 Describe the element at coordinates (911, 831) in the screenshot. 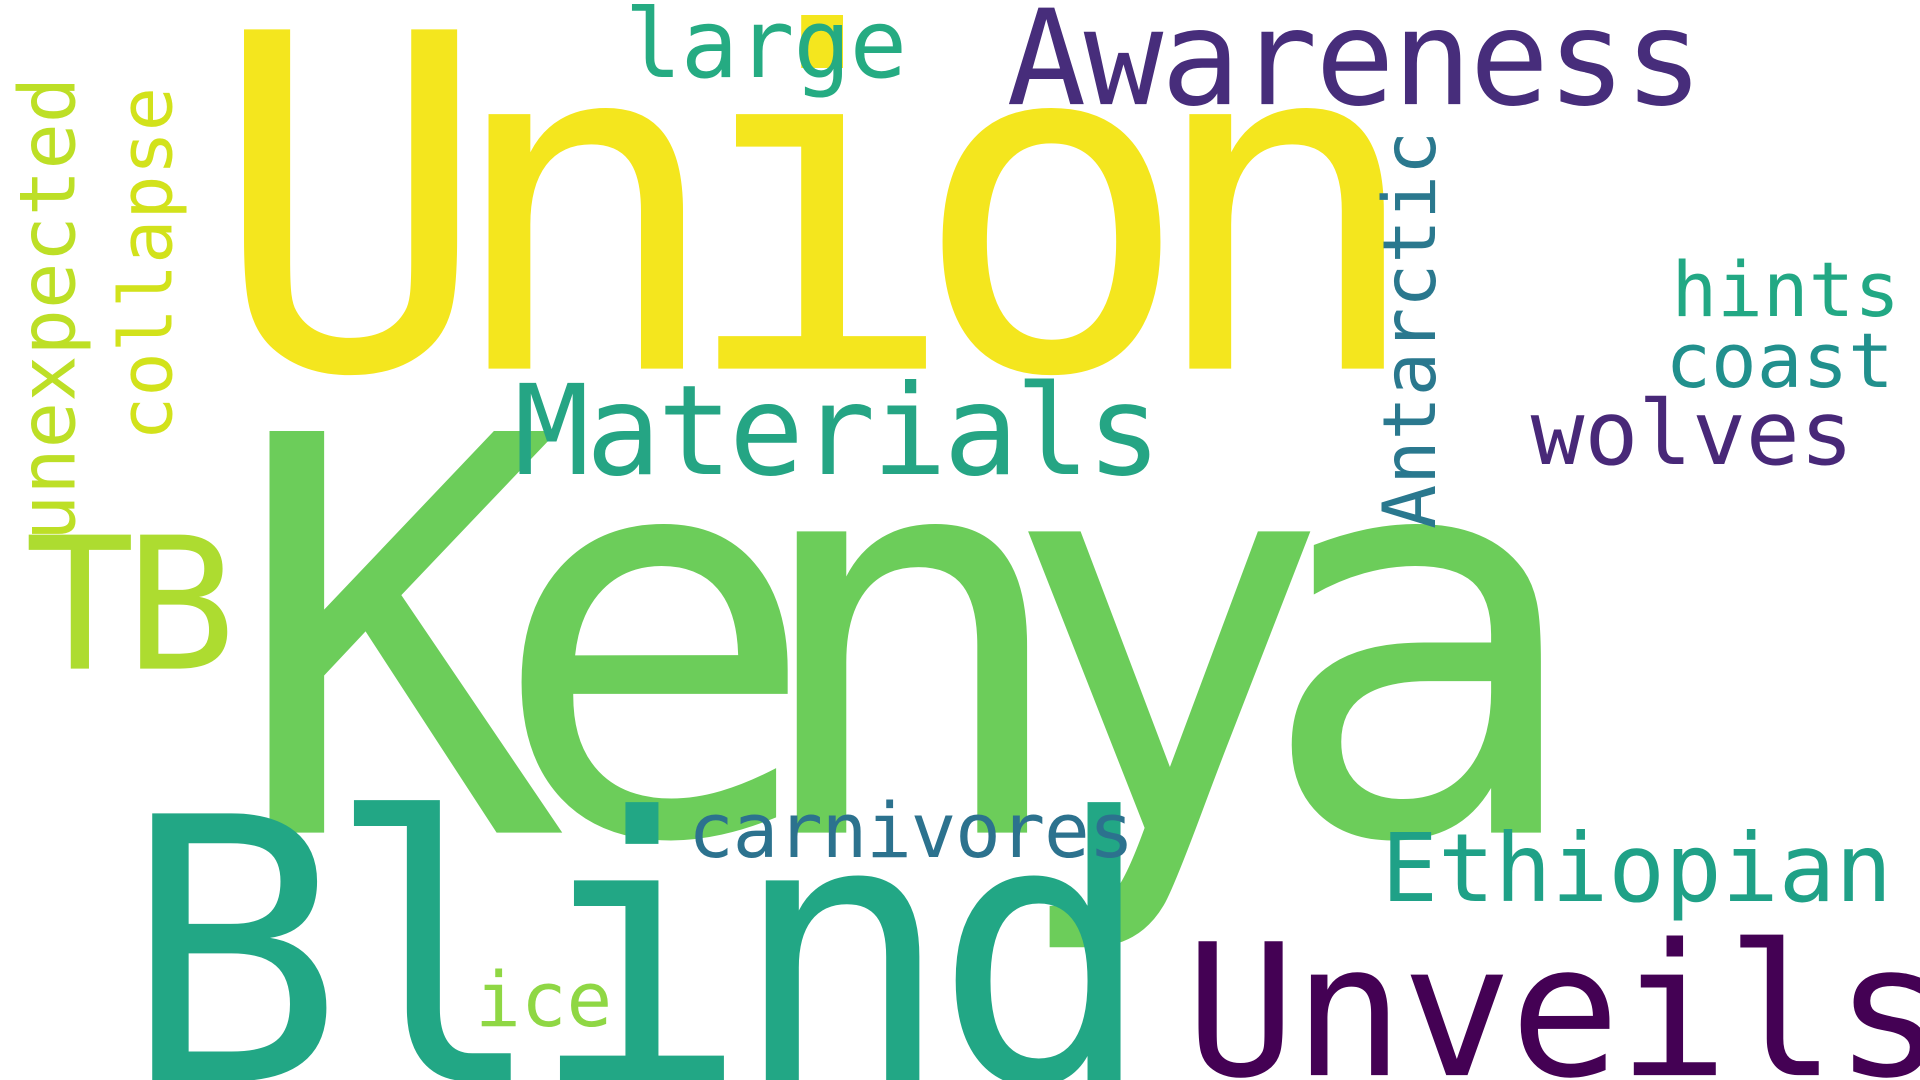

I see `word-carnivores: carnivores` at that location.